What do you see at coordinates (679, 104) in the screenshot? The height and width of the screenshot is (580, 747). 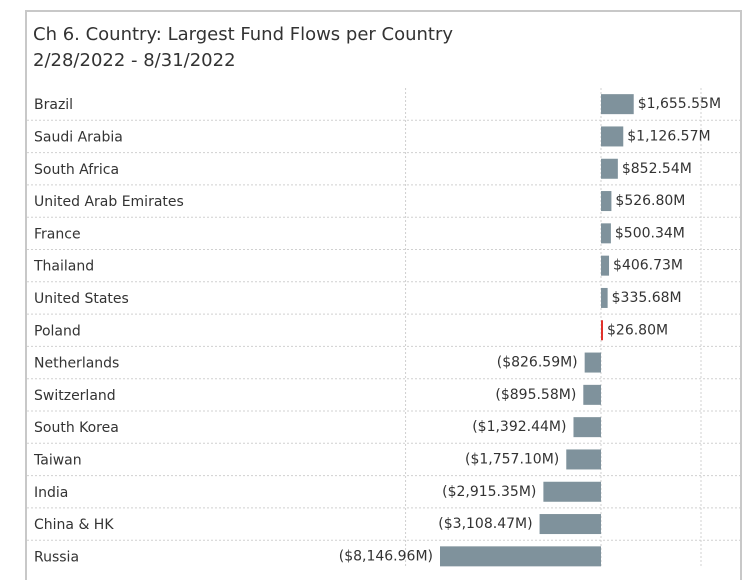 I see `data-label: $1,655.55M` at bounding box center [679, 104].